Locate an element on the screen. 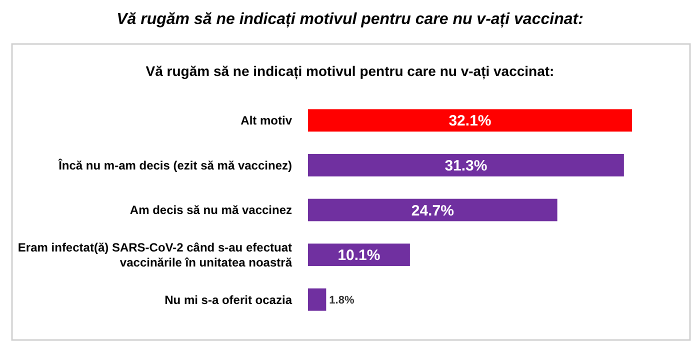 This screenshot has height=348, width=700. y-tick-label: Am decis să nu mă vaccinez is located at coordinates (211, 210).